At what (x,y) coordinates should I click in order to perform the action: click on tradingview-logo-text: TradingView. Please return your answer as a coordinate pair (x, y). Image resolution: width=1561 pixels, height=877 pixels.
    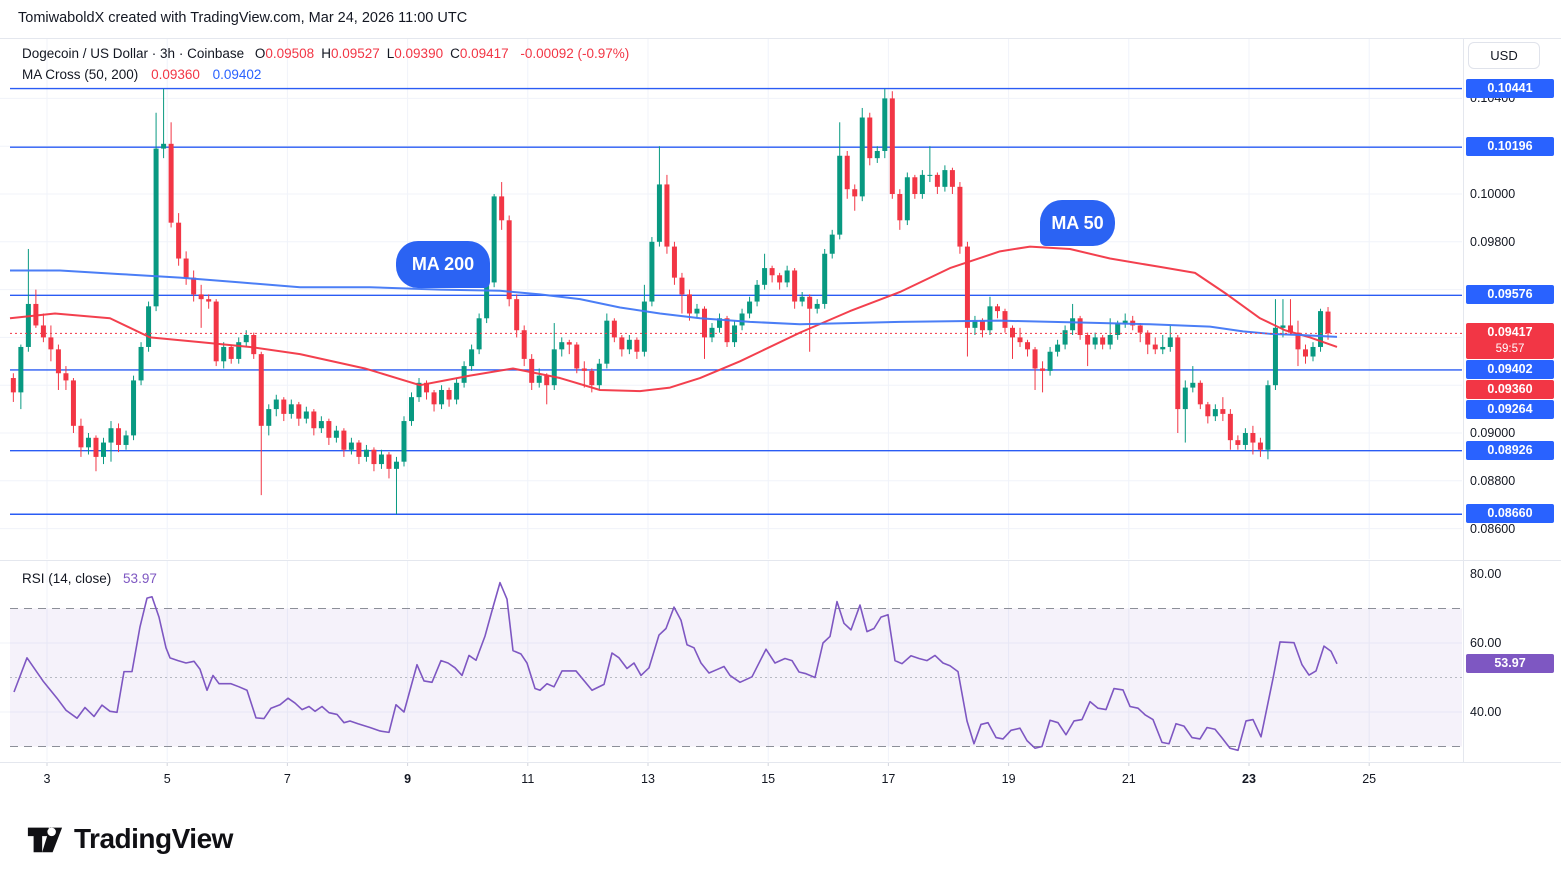
    Looking at the image, I should click on (153, 838).